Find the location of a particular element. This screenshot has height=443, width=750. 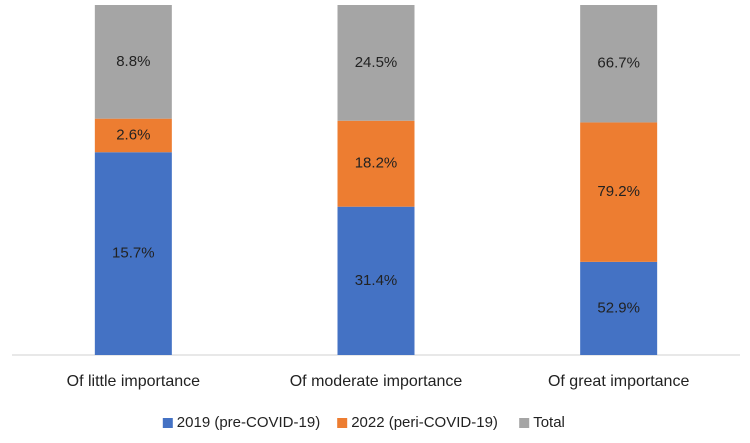

data-label: 31.4% is located at coordinates (376, 280).